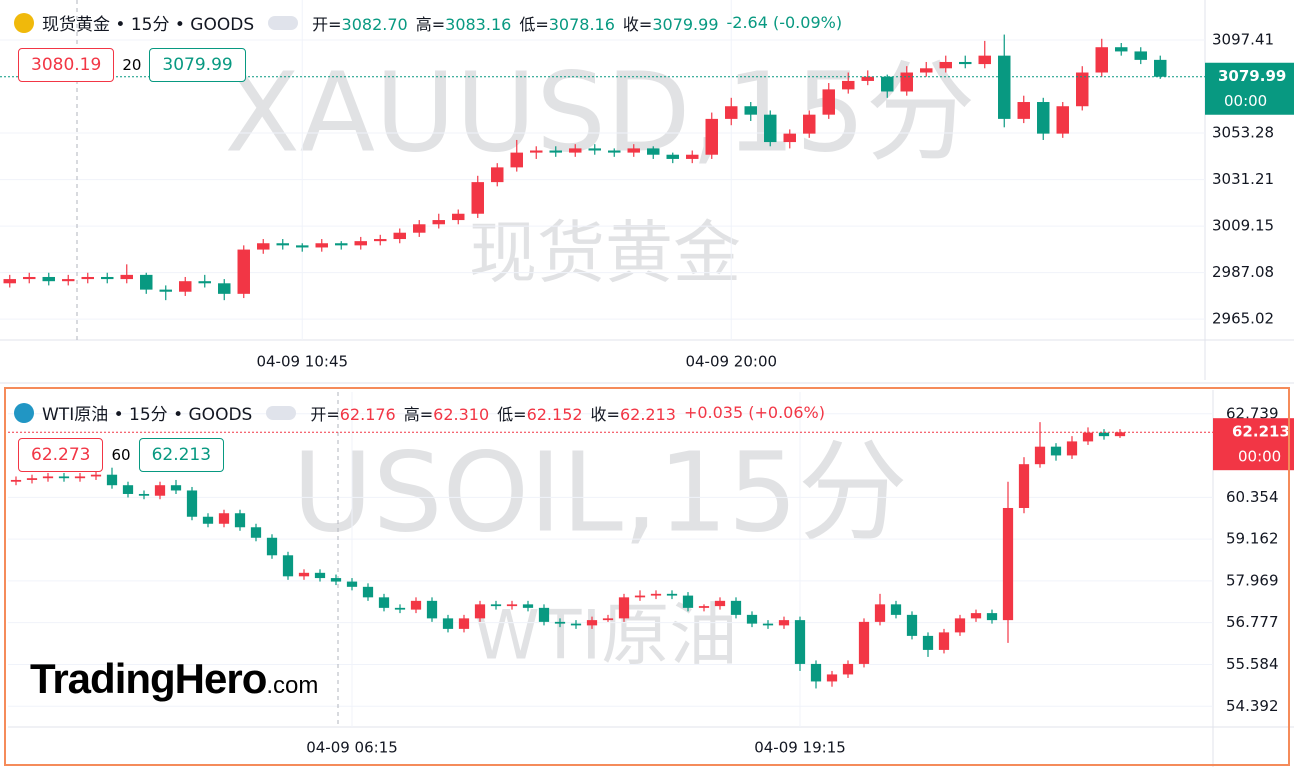 The image size is (1294, 769). I want to click on symbol-icon, so click(24, 412).